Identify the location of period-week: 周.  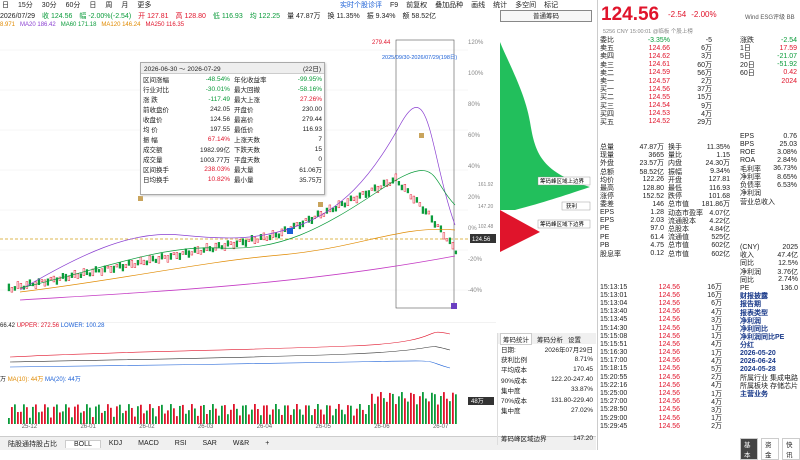
(109, 5).